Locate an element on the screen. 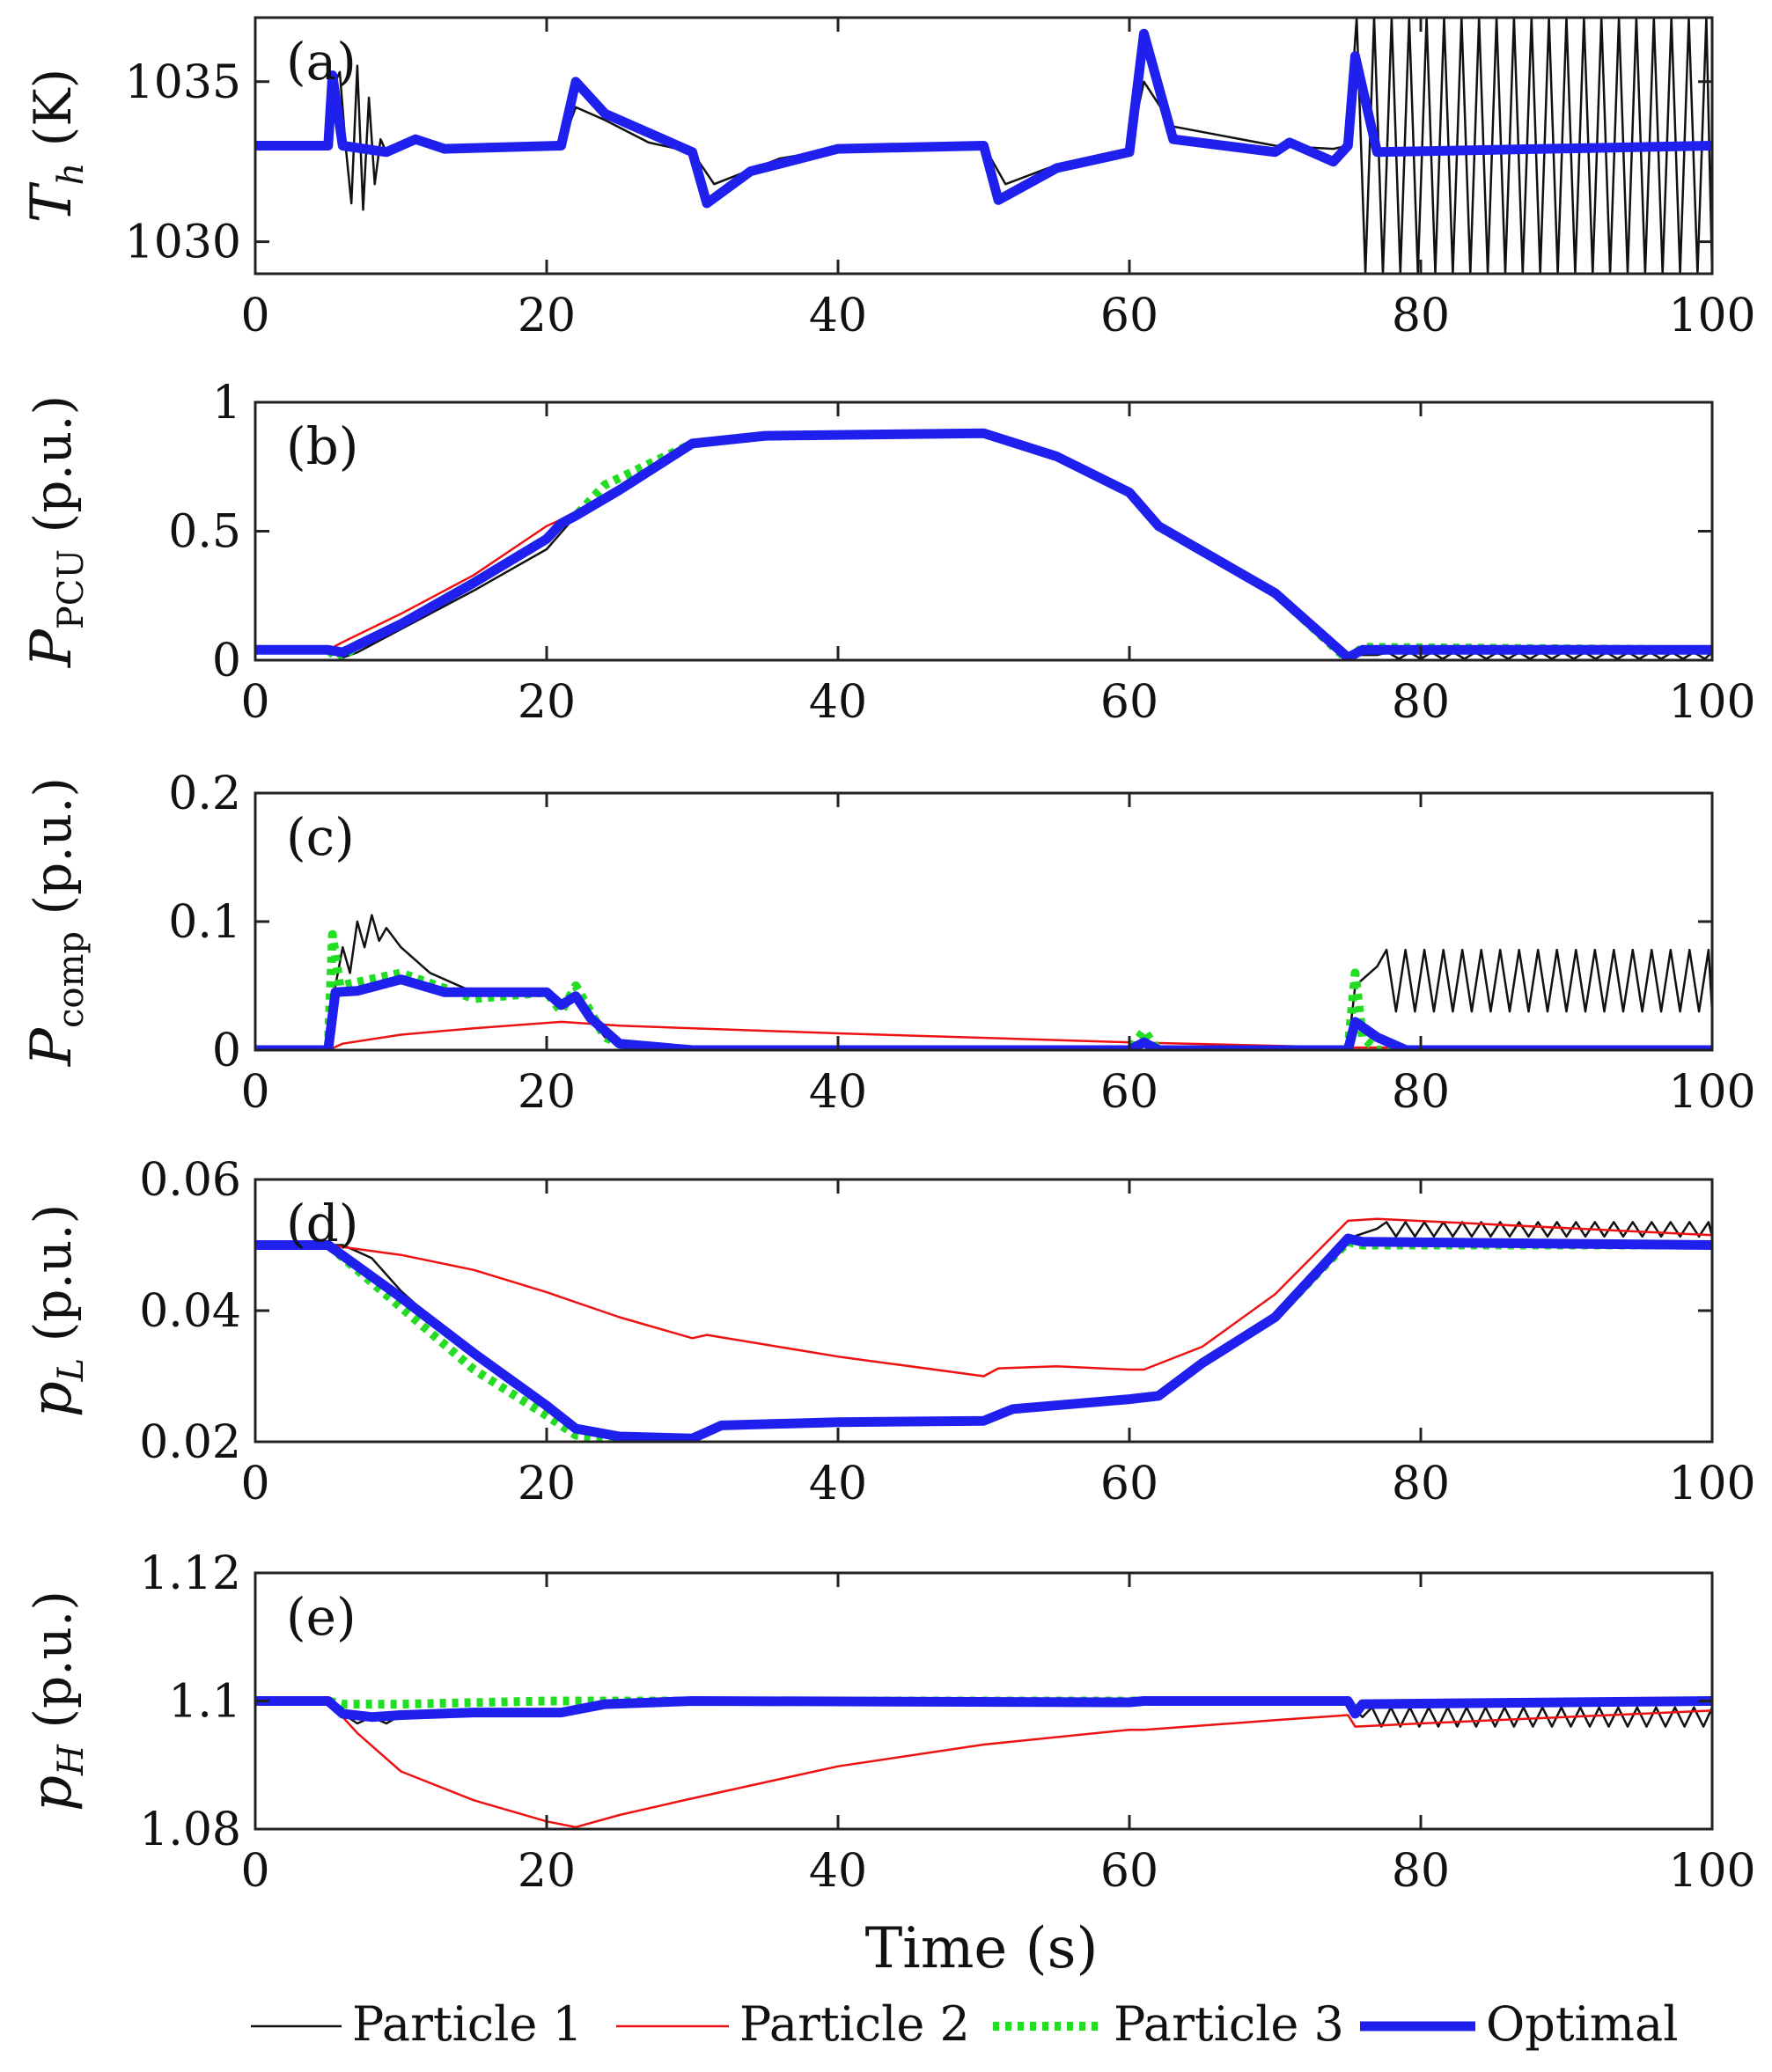  panel-label: (c) is located at coordinates (320, 837).